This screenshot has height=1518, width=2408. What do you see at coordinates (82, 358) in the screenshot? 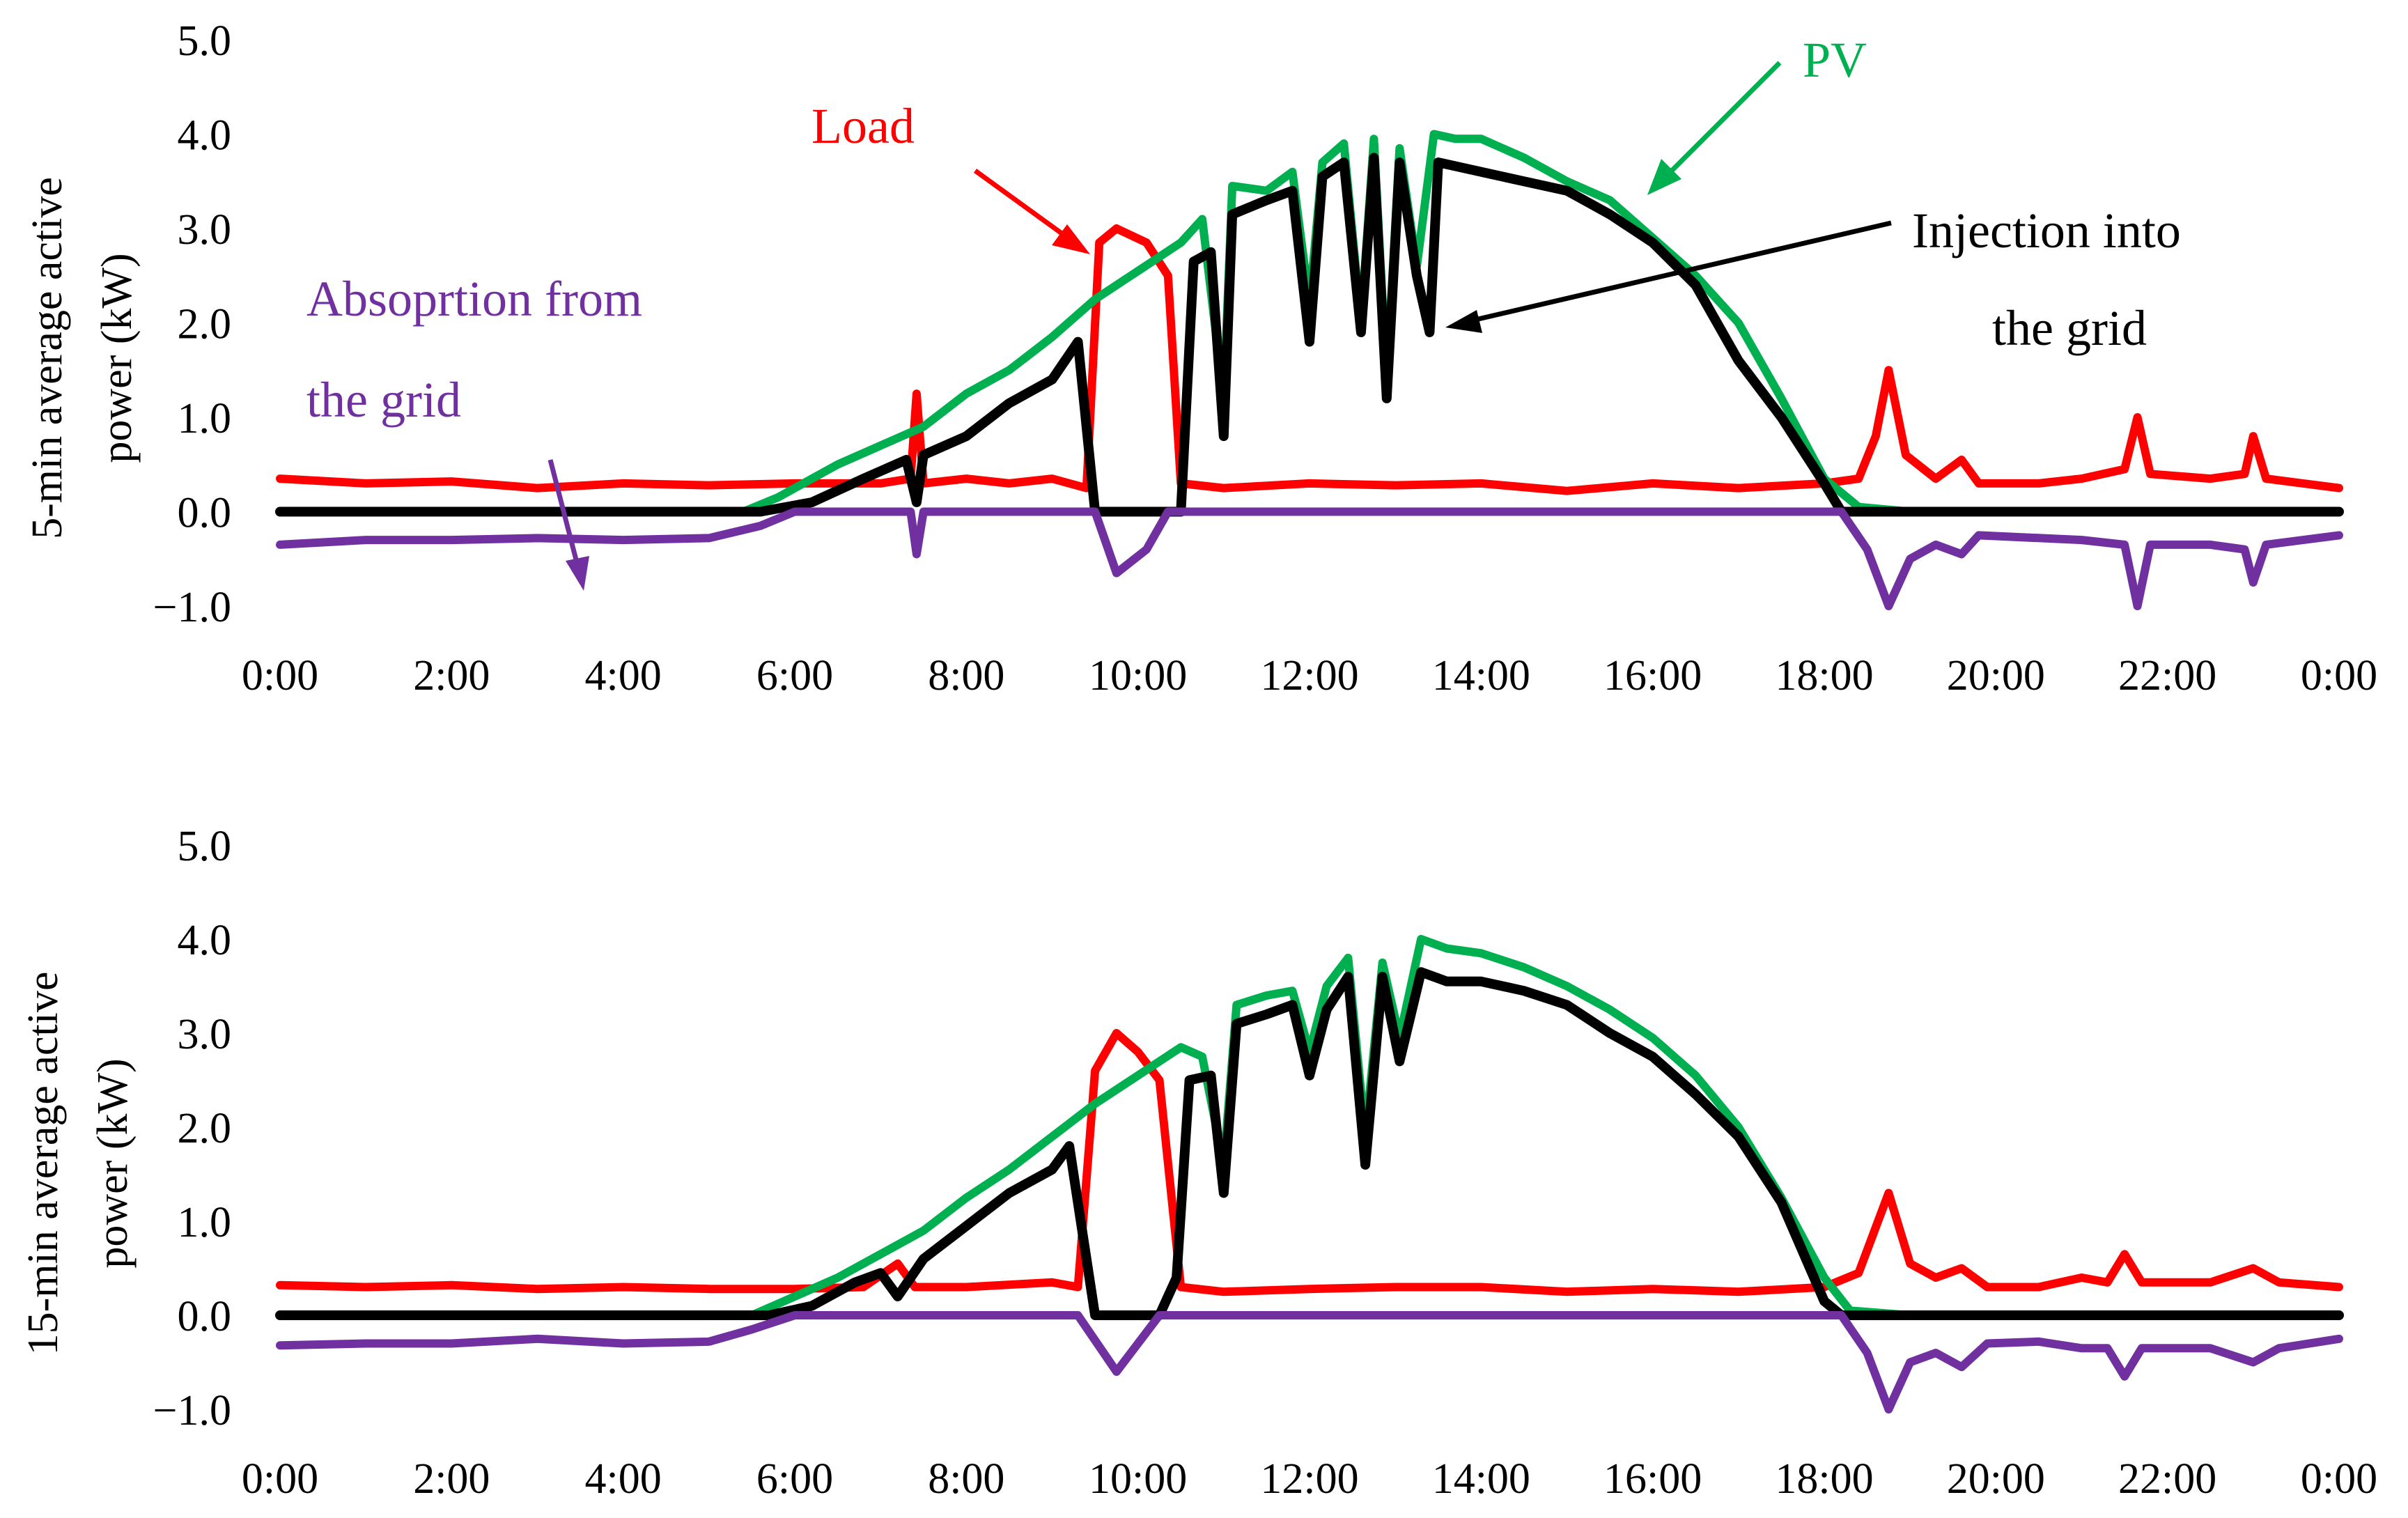
I see `y-axis-label: 5-min average active power (kW)` at bounding box center [82, 358].